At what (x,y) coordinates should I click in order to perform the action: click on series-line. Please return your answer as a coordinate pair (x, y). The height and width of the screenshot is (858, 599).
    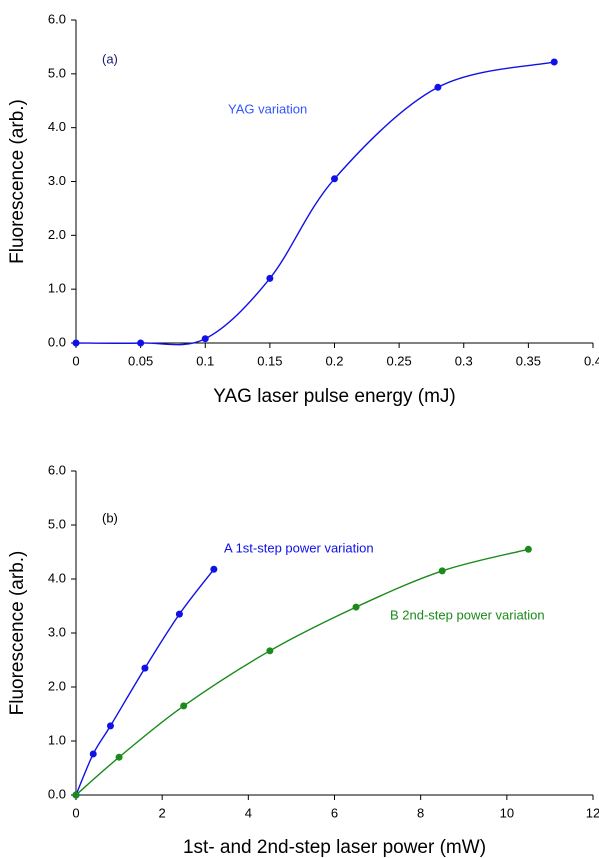
    Looking at the image, I should click on (145, 682).